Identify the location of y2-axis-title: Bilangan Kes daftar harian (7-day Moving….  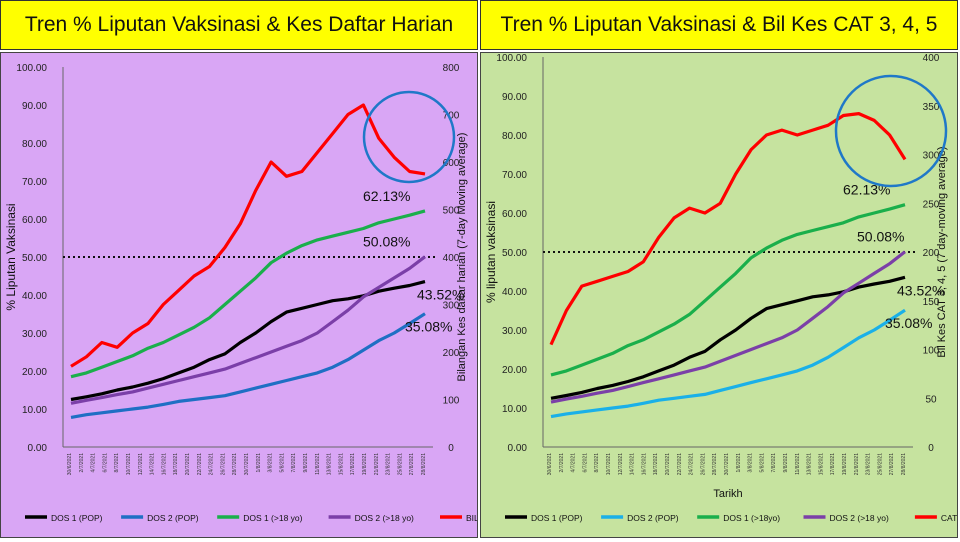
(462, 257).